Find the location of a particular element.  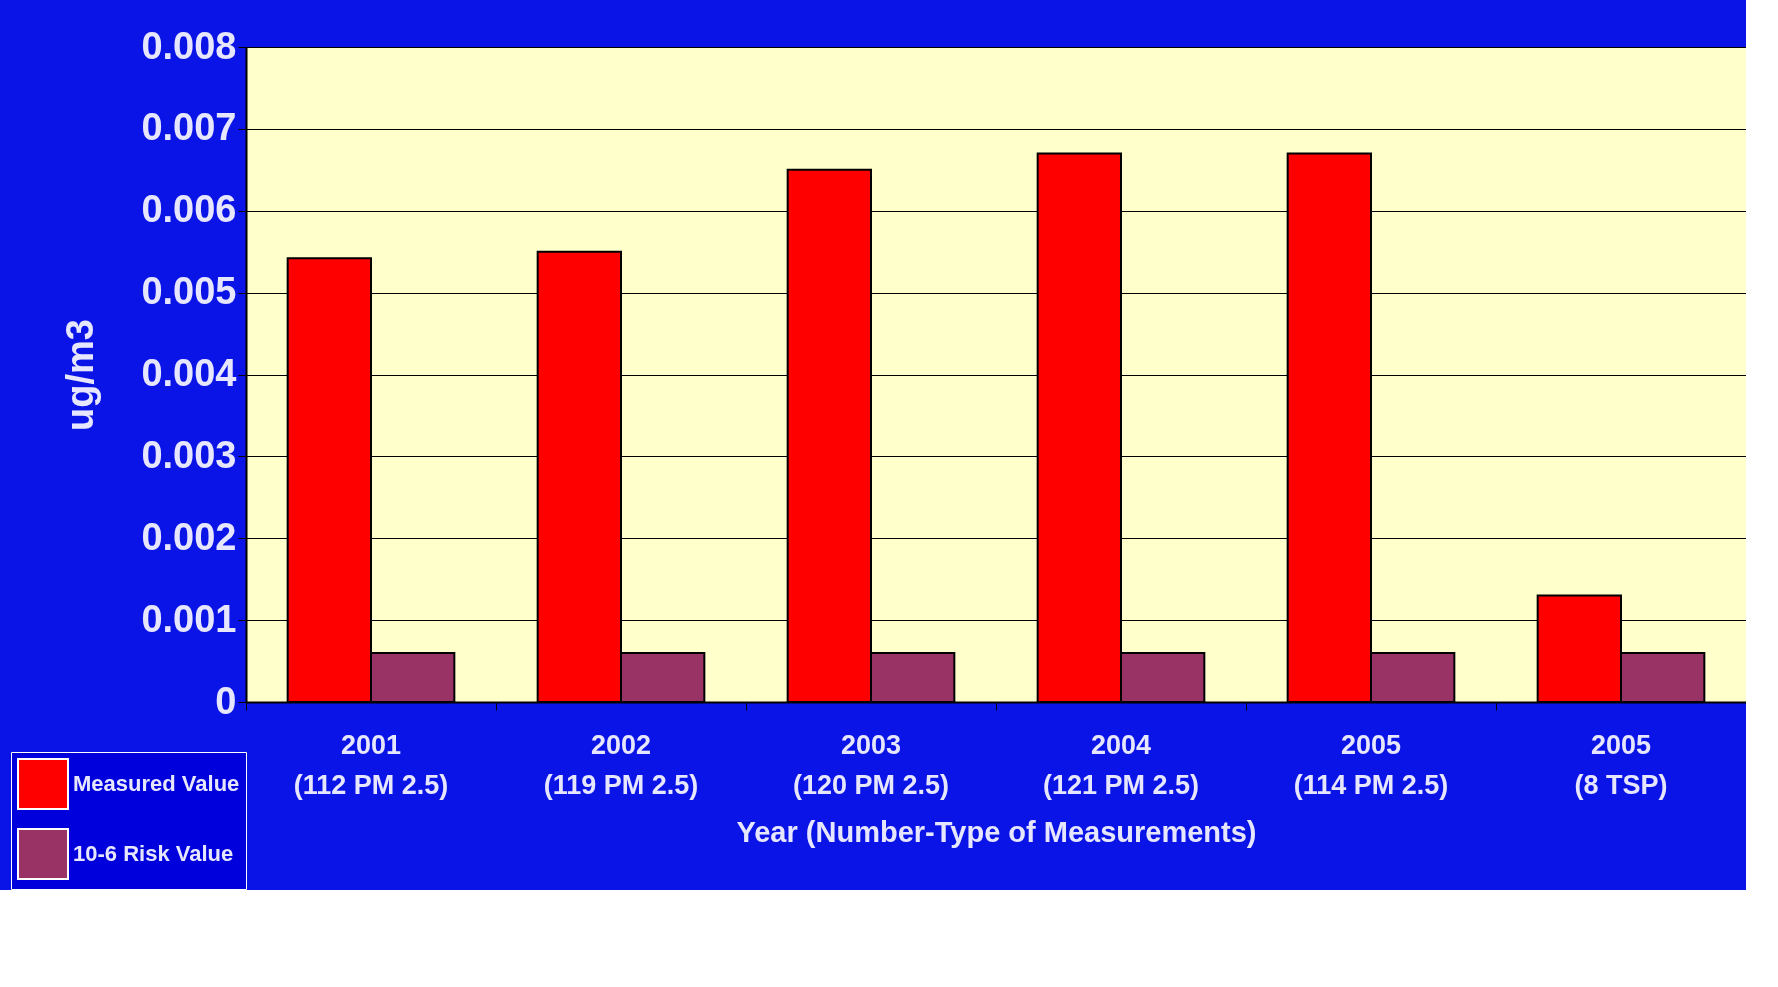

y-tick-label: 0.004 is located at coordinates (189, 373).